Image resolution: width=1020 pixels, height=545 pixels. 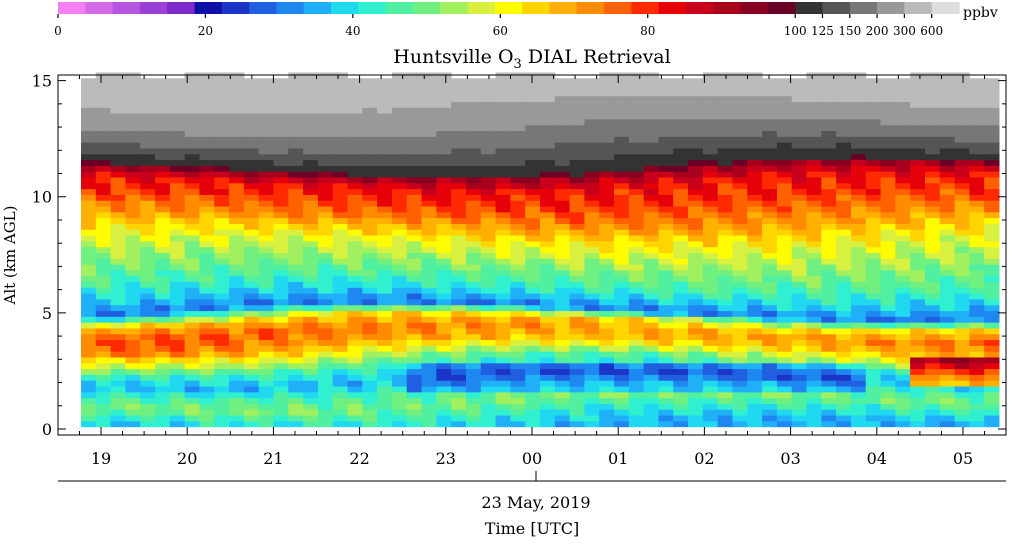 I want to click on colorbar-tick-label: 200, so click(x=877, y=31).